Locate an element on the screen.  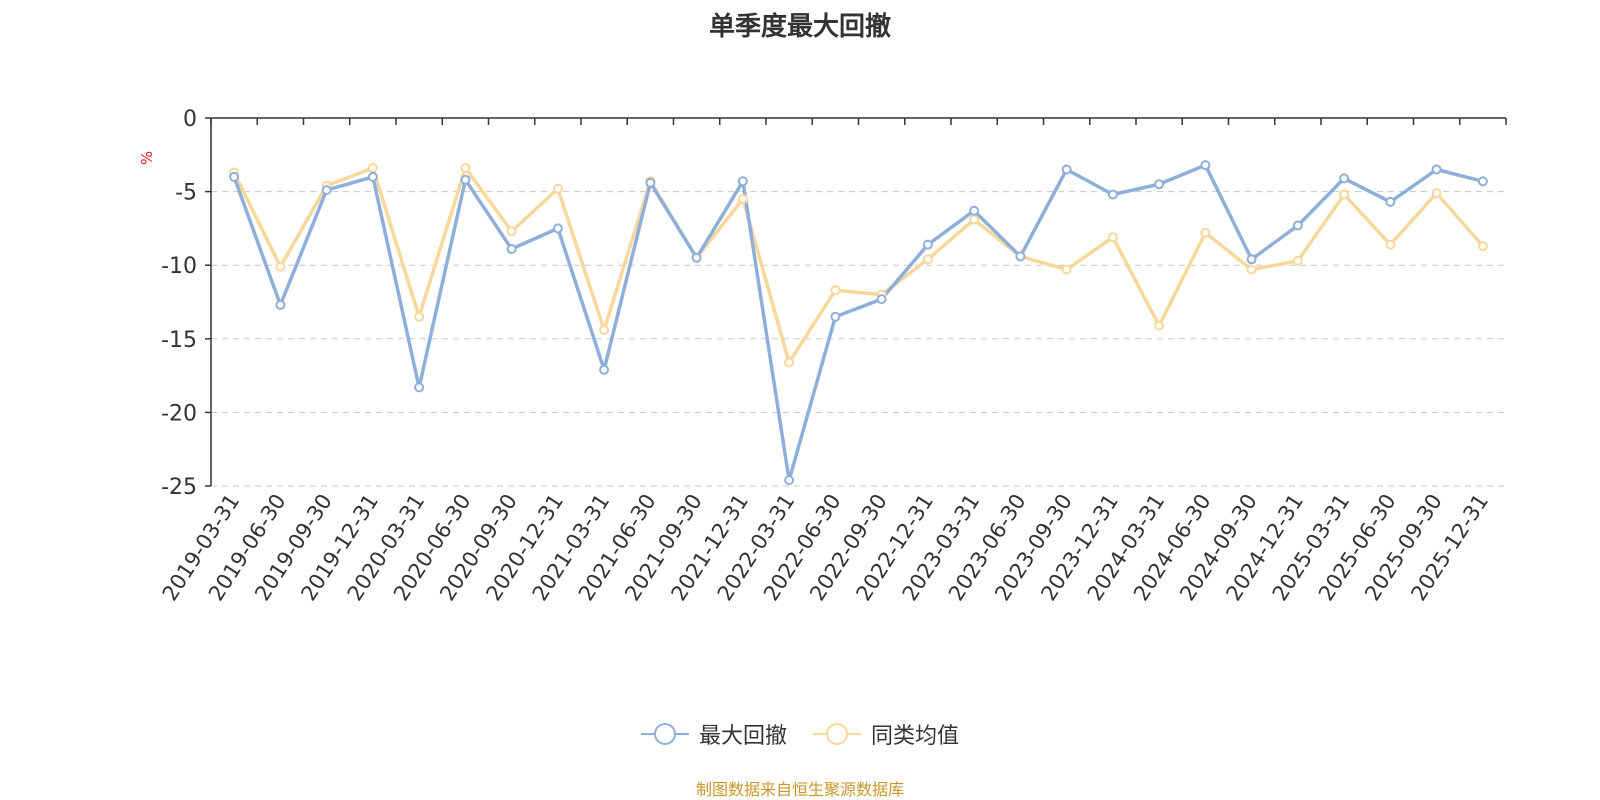
legend: 最大回撤 同类均值 is located at coordinates (800, 734).